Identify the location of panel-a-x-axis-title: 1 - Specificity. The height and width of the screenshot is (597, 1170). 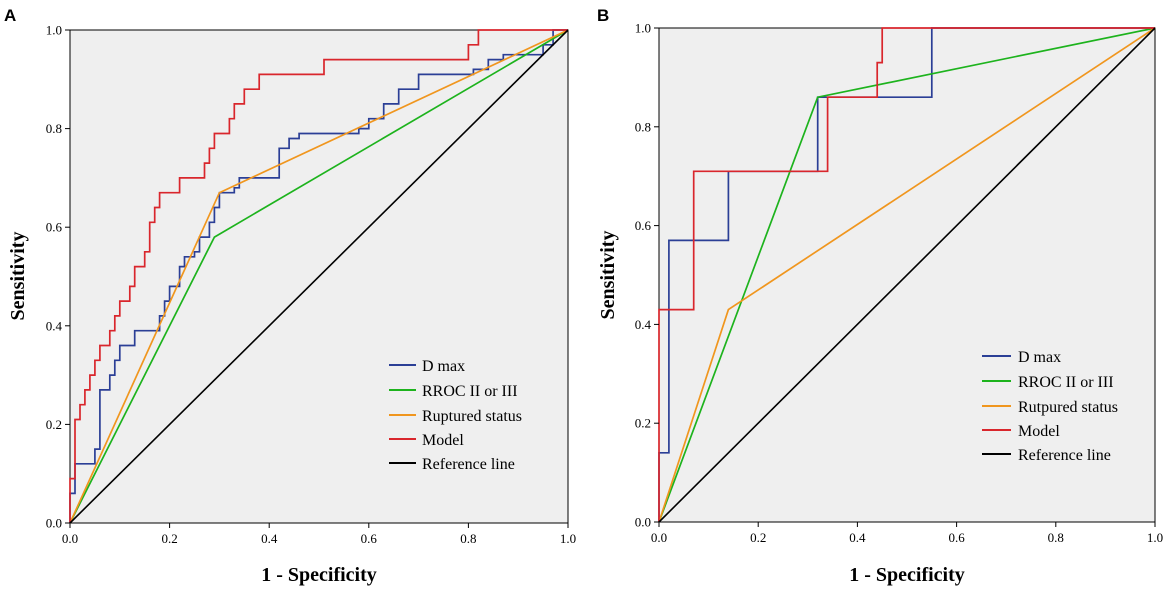
(319, 575).